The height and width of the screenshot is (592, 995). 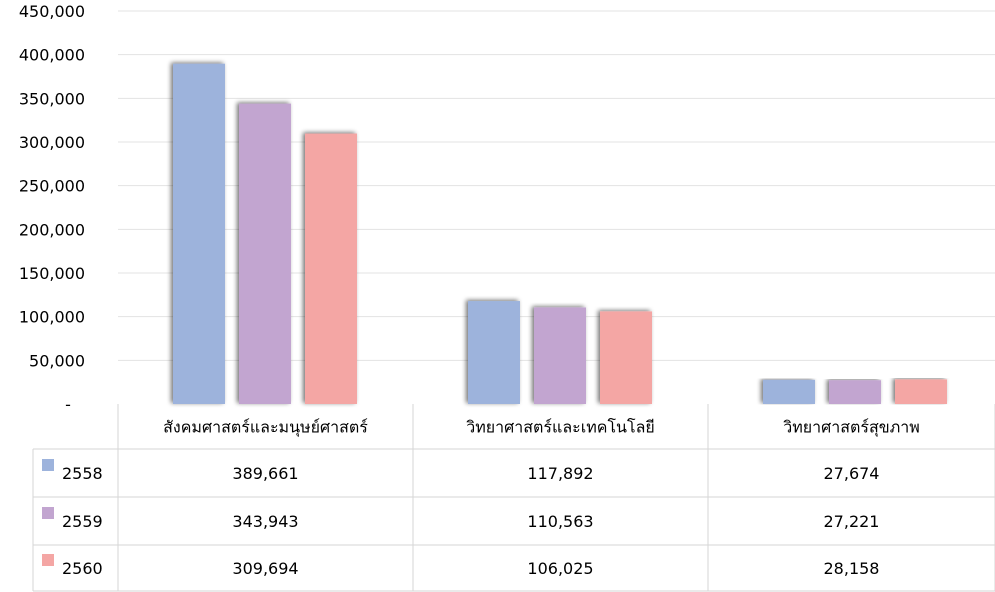 What do you see at coordinates (851, 428) in the screenshot?
I see `x-category-label: วิทยาศาสตร์สุขภาพ` at bounding box center [851, 428].